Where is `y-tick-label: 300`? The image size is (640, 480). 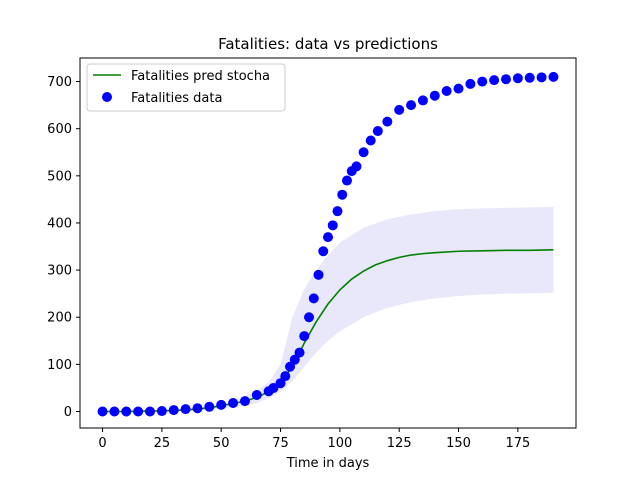
y-tick-label: 300 is located at coordinates (59, 271).